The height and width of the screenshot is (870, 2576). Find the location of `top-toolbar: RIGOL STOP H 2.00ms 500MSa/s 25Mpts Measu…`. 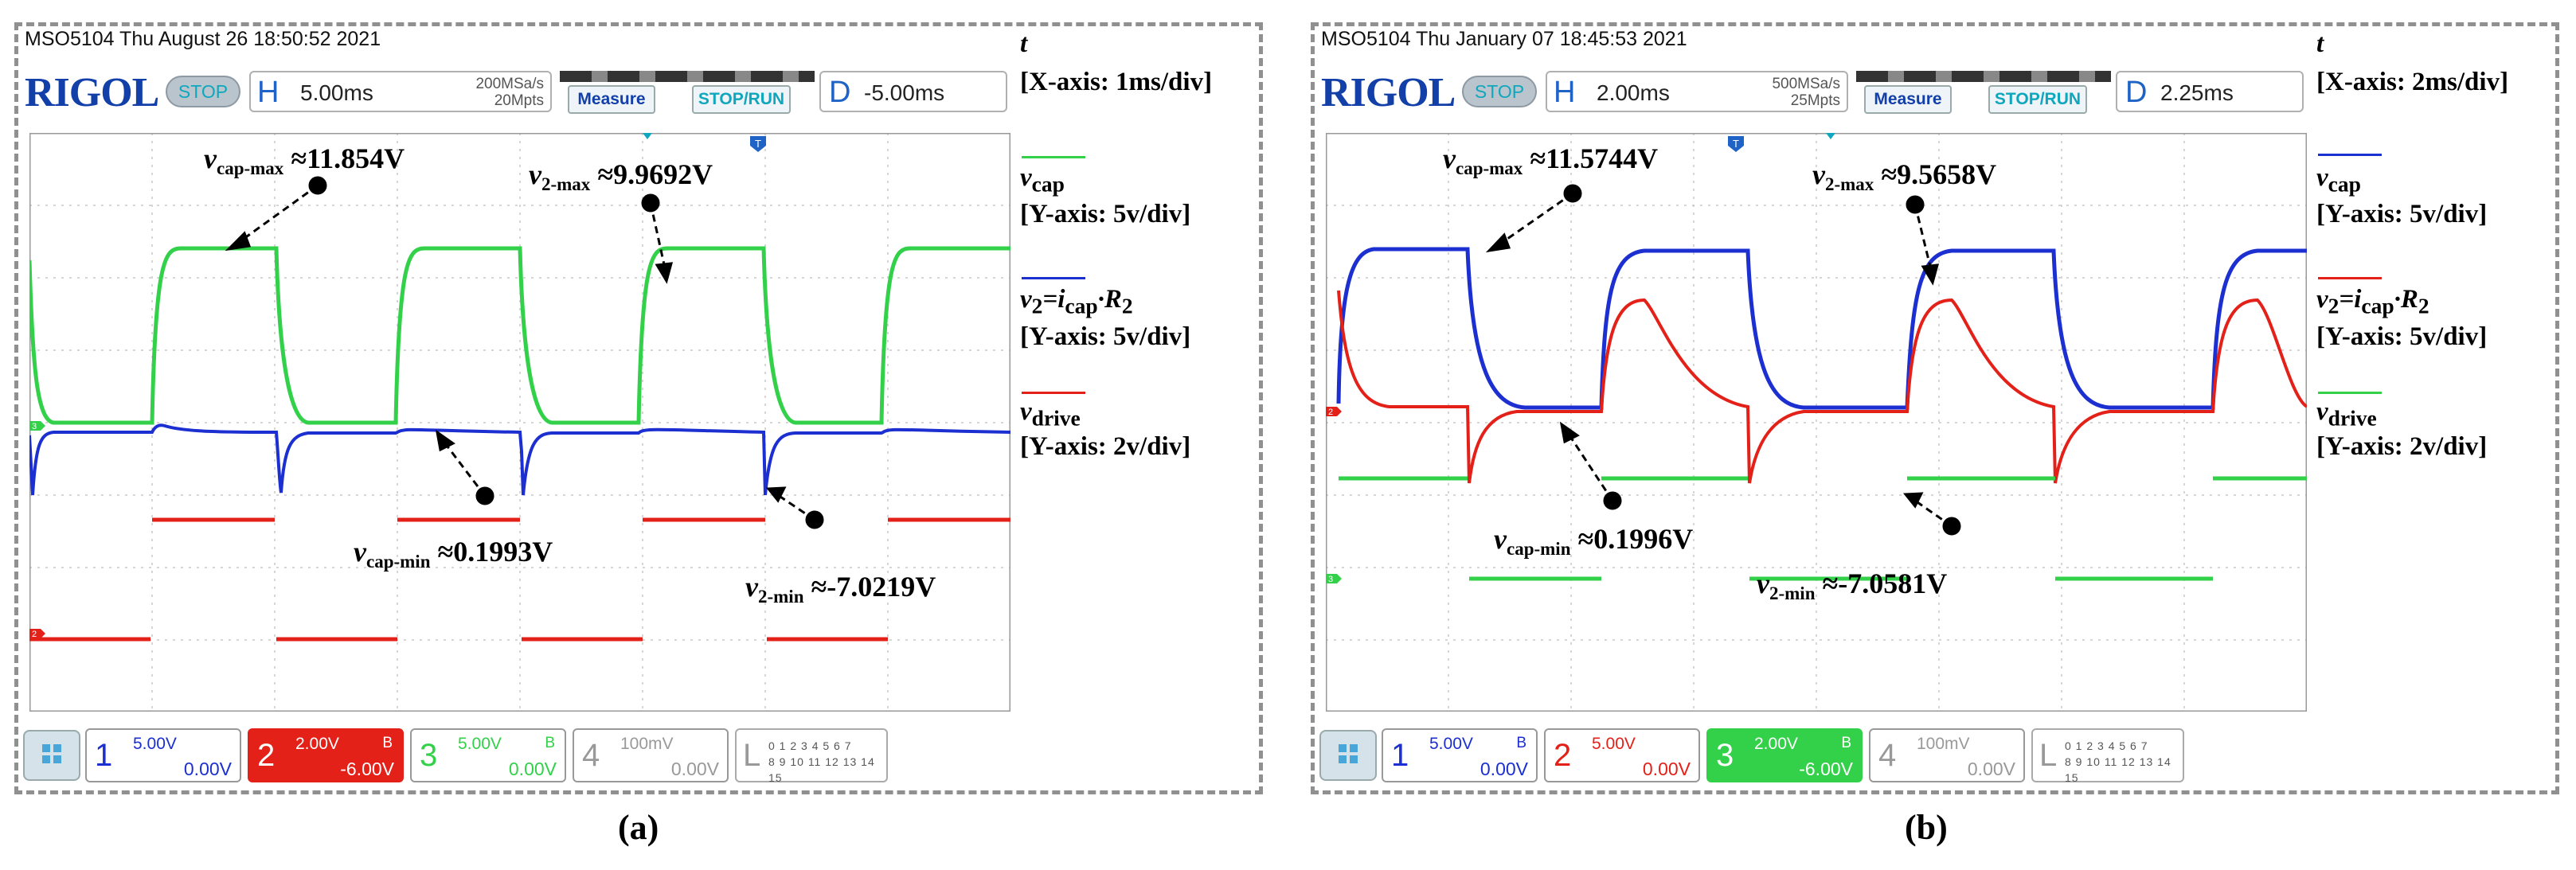

top-toolbar: RIGOL STOP H 2.00ms 500MSa/s 25Mpts Measu… is located at coordinates (1811, 94).